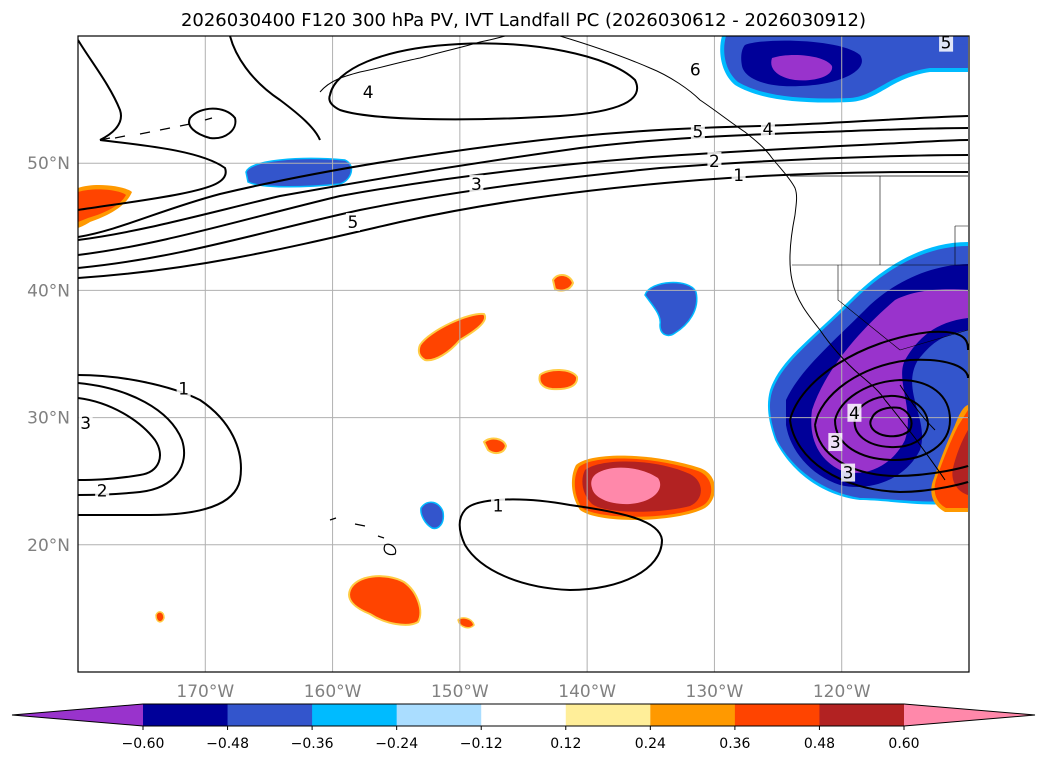  What do you see at coordinates (678, 126) in the screenshot?
I see `alaska-panhandle-coast` at bounding box center [678, 126].